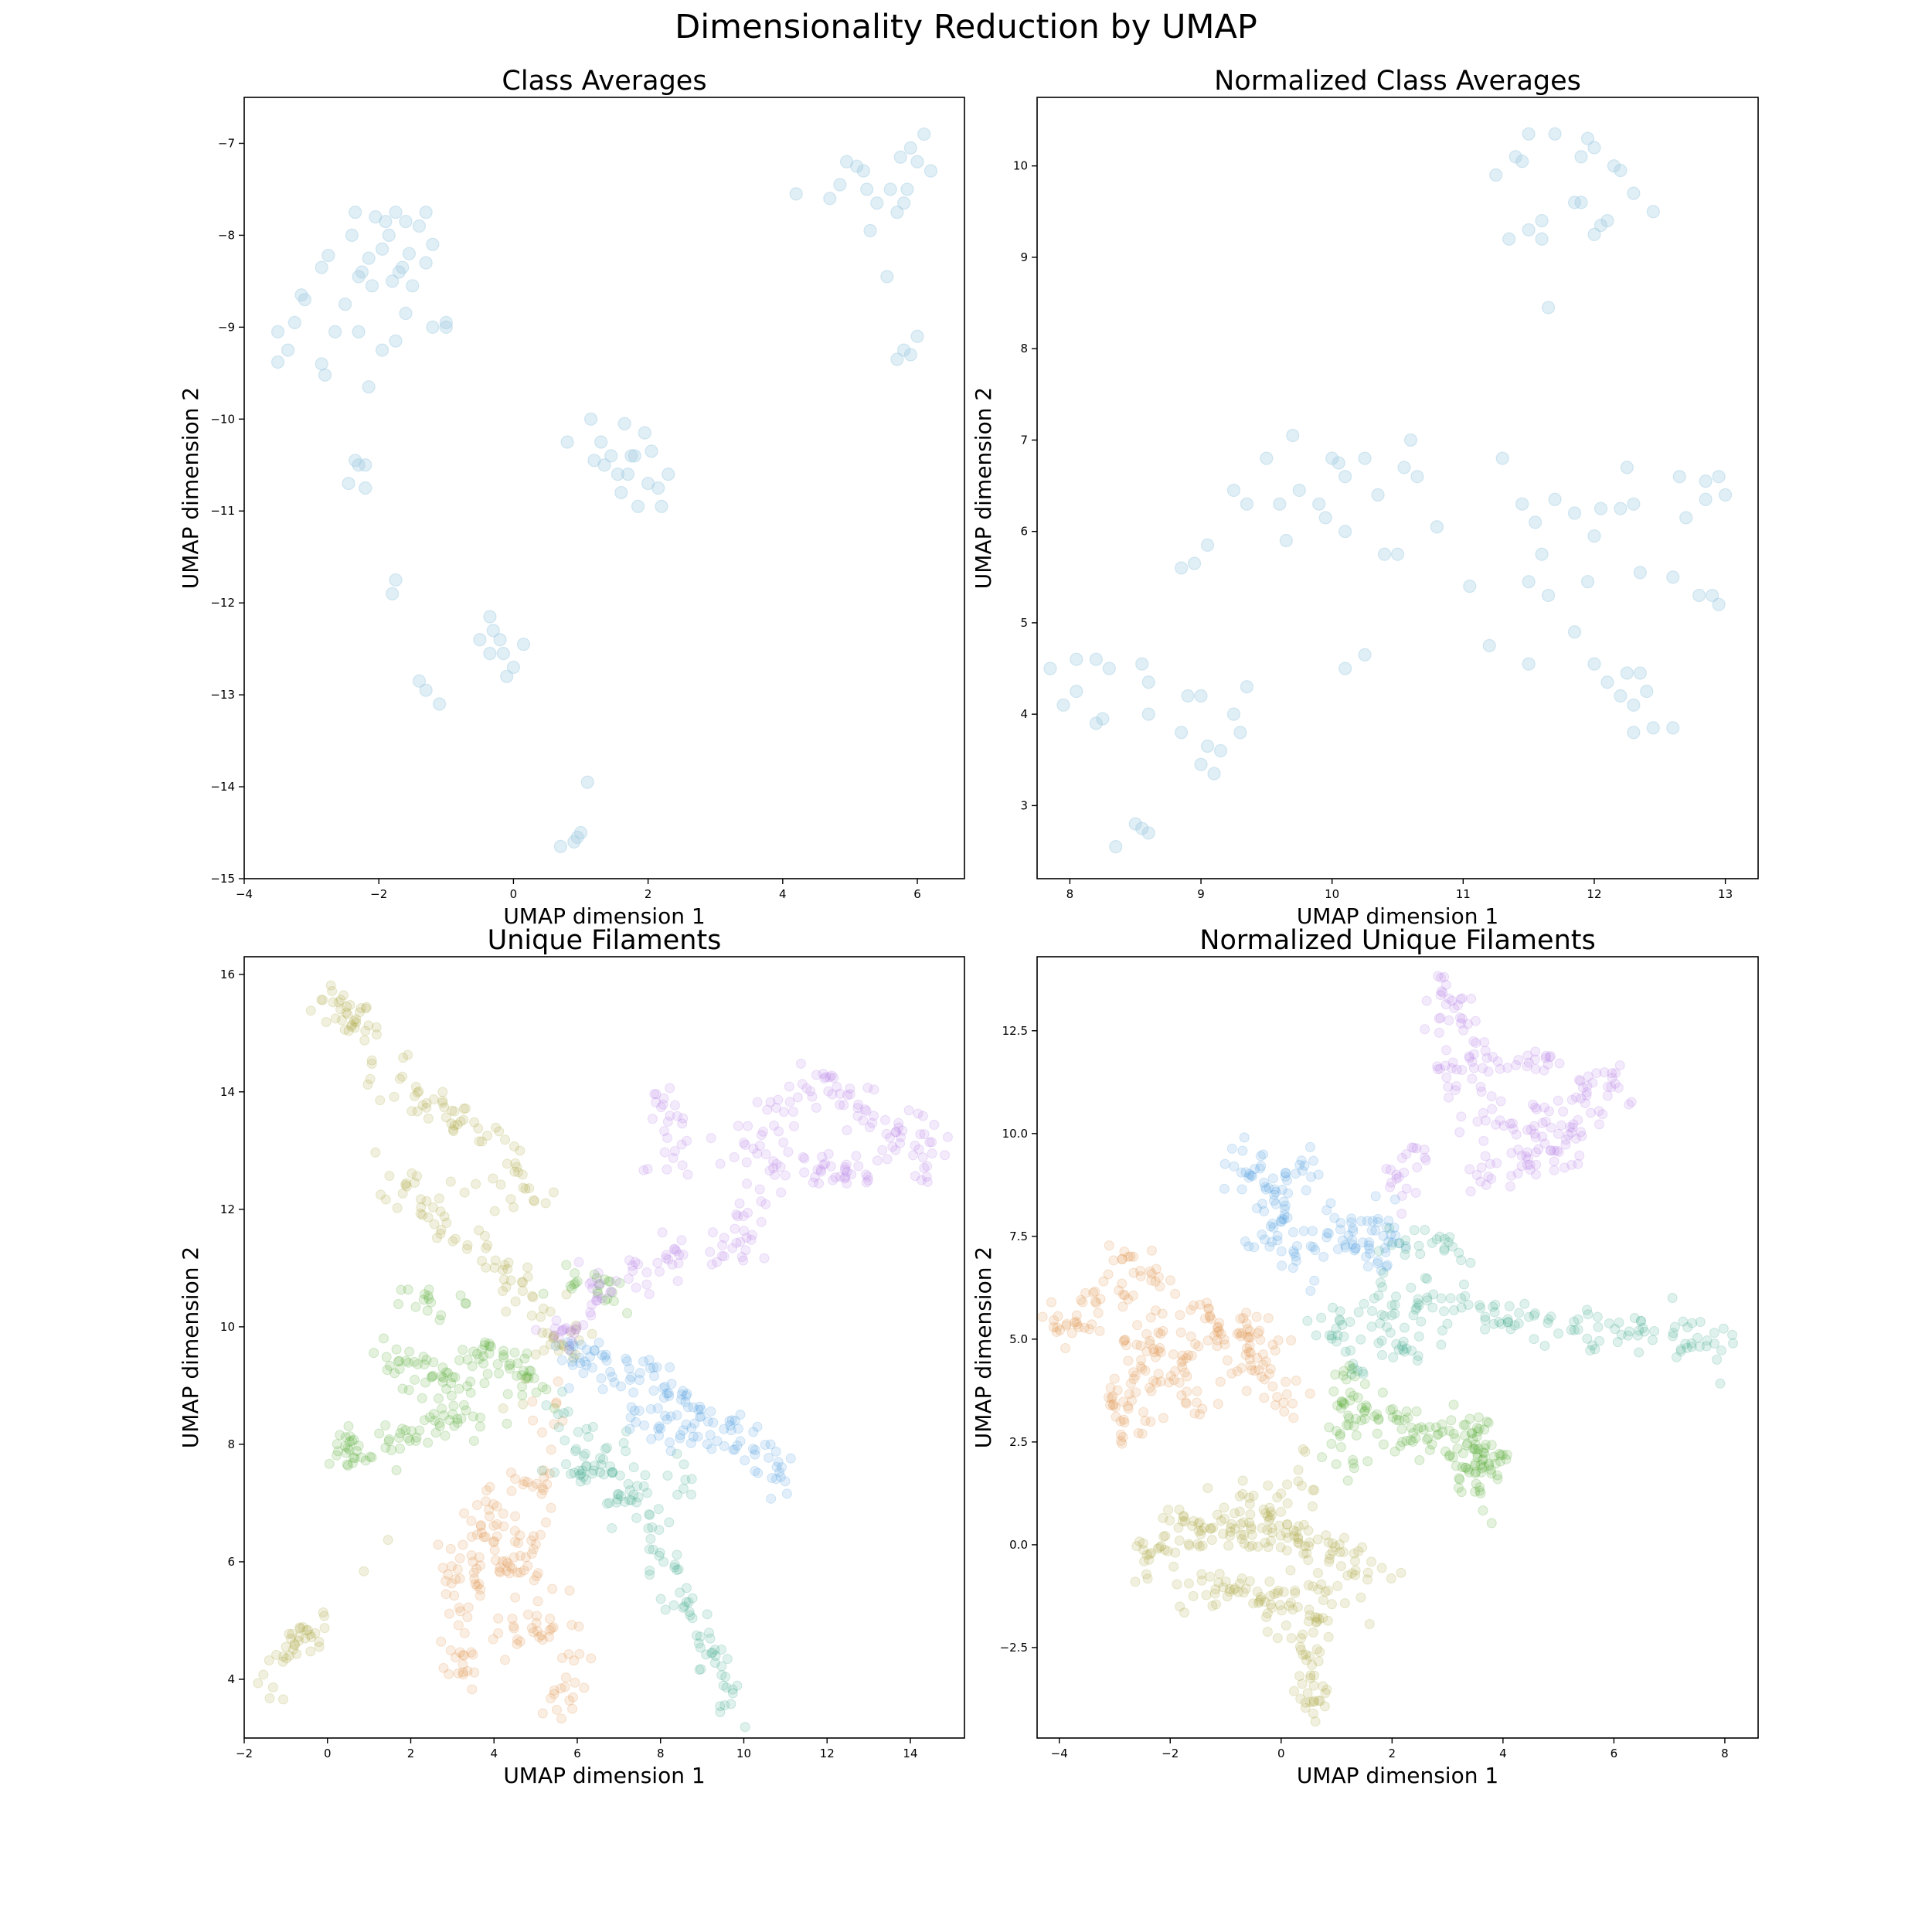  What do you see at coordinates (984, 1348) in the screenshot?
I see `y-axis-label: UMAP dimension 2` at bounding box center [984, 1348].